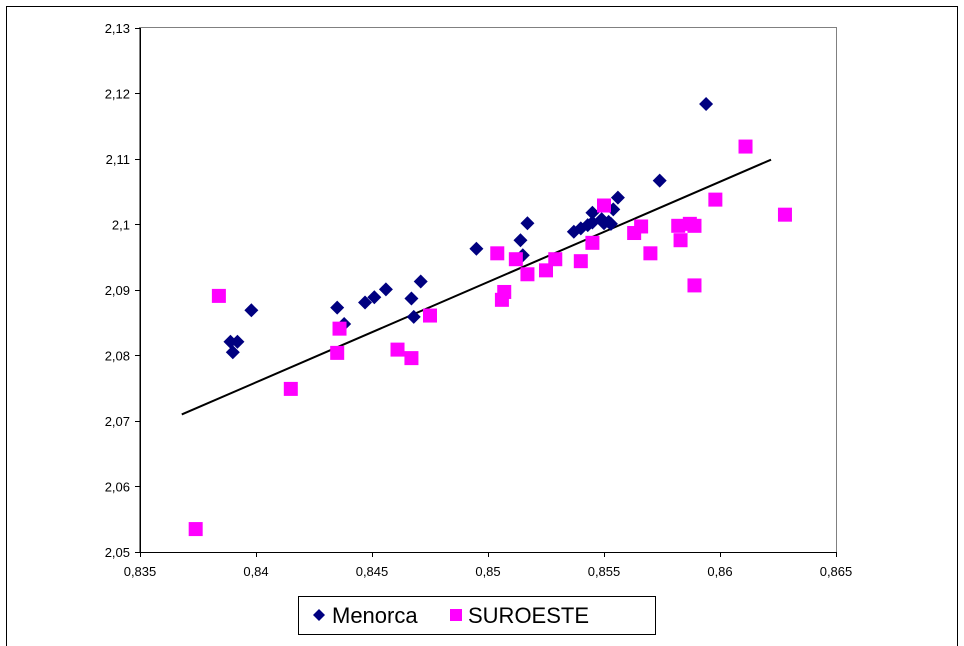 This screenshot has height=646, width=964. I want to click on y-tick-label: 2,13, so click(117, 28).